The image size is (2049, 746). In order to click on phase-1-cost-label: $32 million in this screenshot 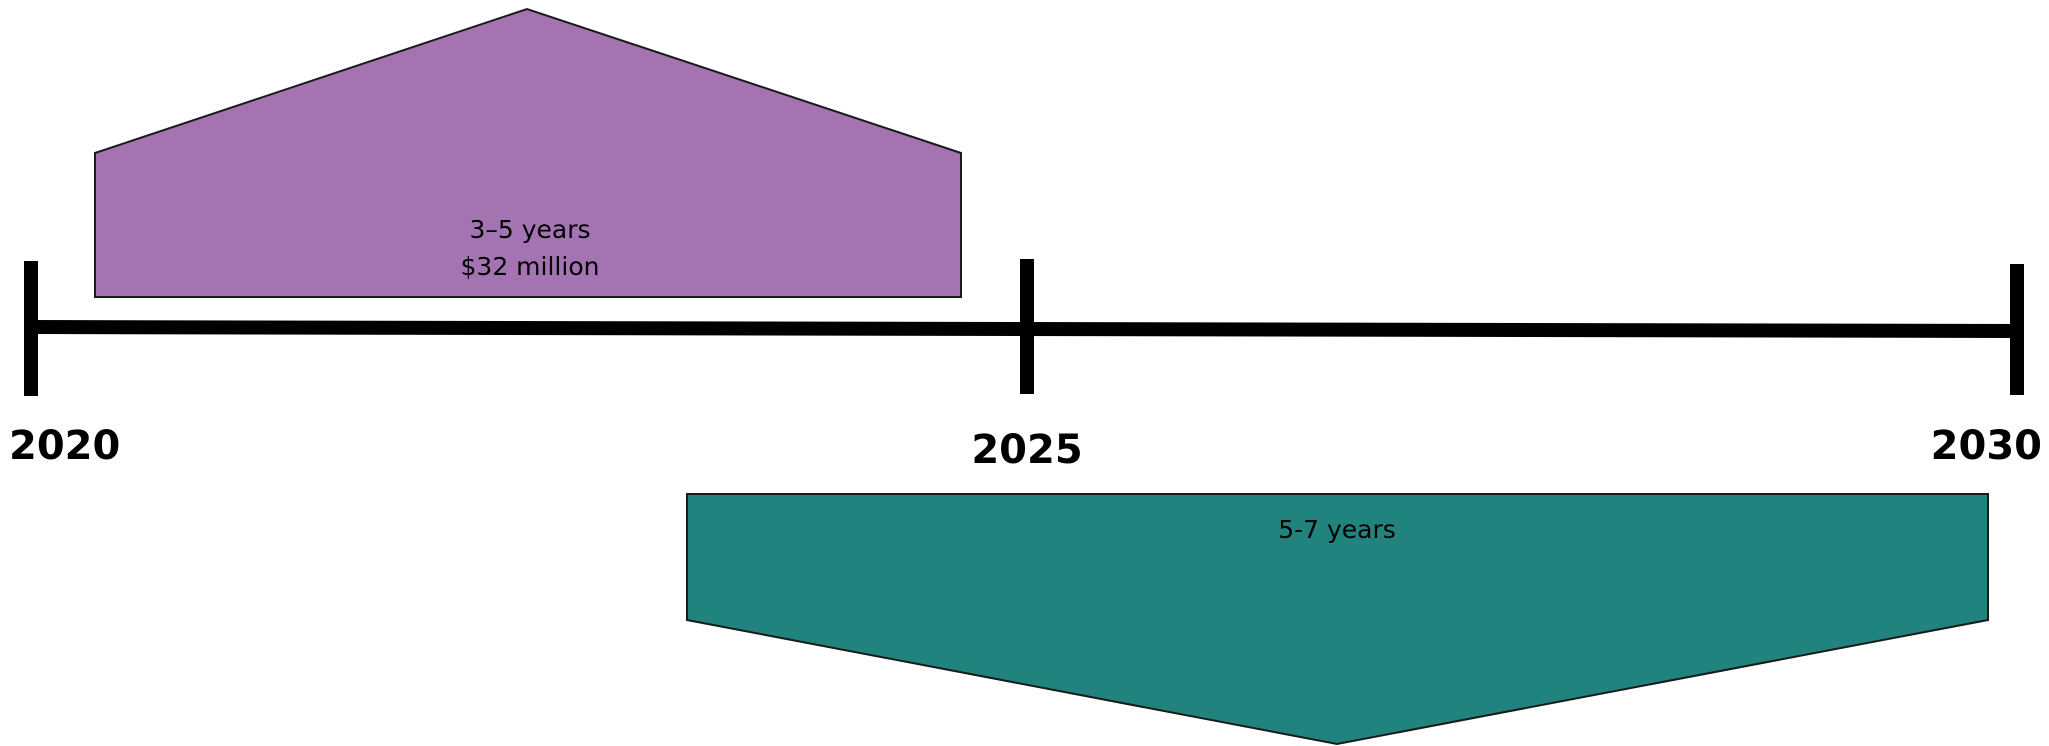, I will do `click(530, 266)`.